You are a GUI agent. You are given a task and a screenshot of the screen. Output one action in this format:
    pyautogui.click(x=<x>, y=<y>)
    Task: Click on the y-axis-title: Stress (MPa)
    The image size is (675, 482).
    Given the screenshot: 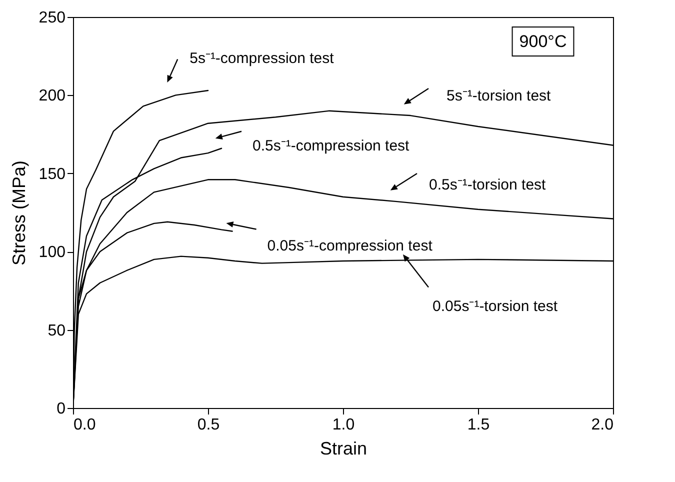 What is the action you would take?
    pyautogui.click(x=18, y=213)
    